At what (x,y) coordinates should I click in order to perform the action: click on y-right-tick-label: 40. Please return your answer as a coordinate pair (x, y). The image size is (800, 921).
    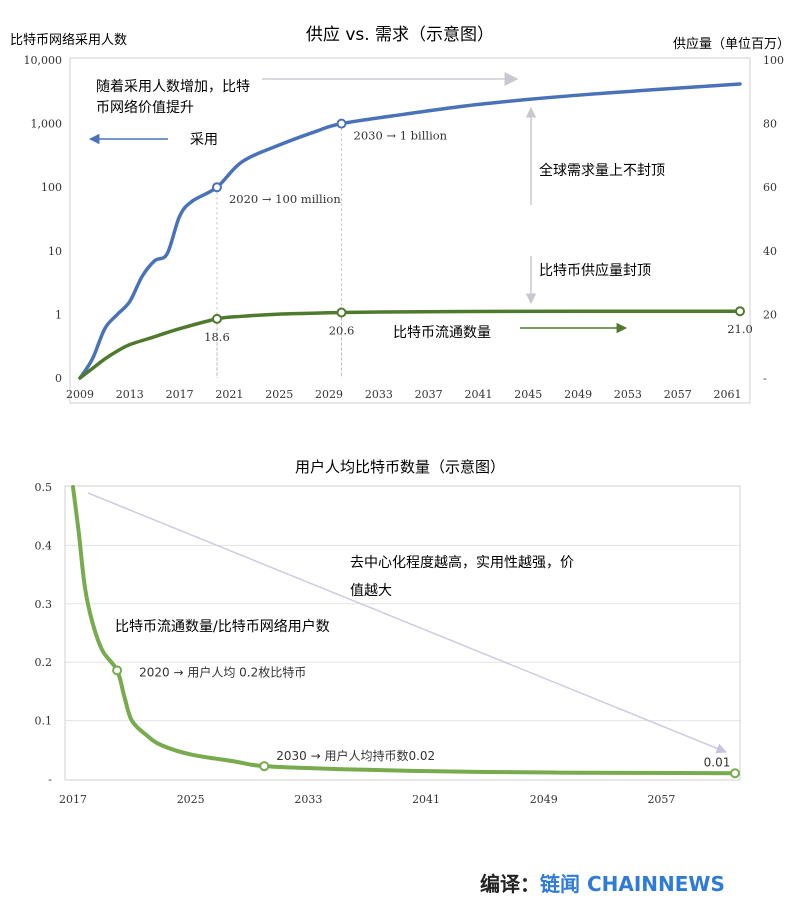
    Looking at the image, I should click on (770, 251).